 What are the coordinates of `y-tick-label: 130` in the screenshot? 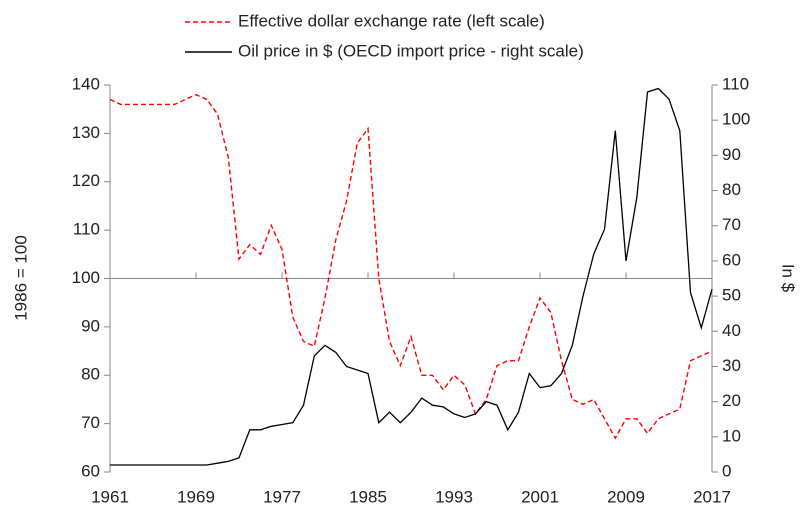 It's located at (86, 132).